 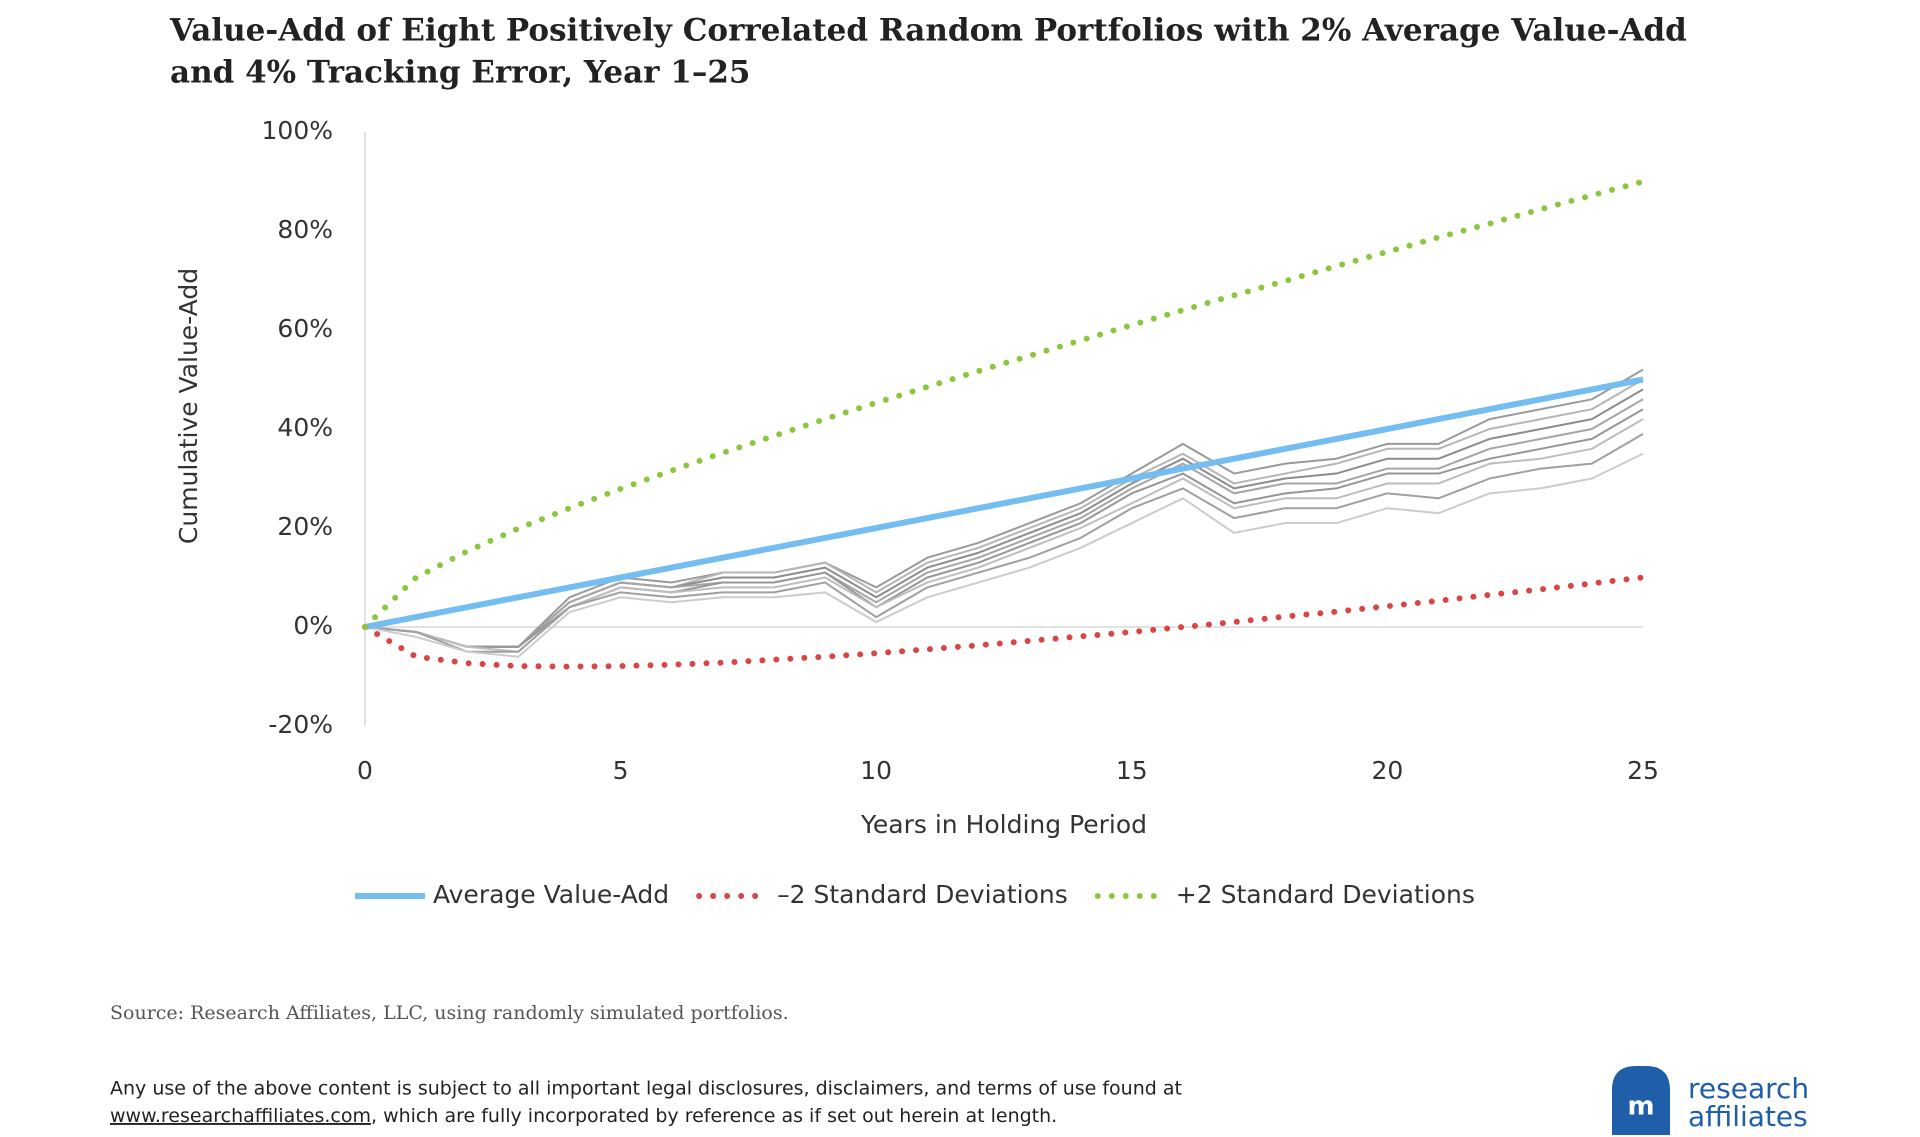 What do you see at coordinates (305, 229) in the screenshot?
I see `y-tick-label: 80%` at bounding box center [305, 229].